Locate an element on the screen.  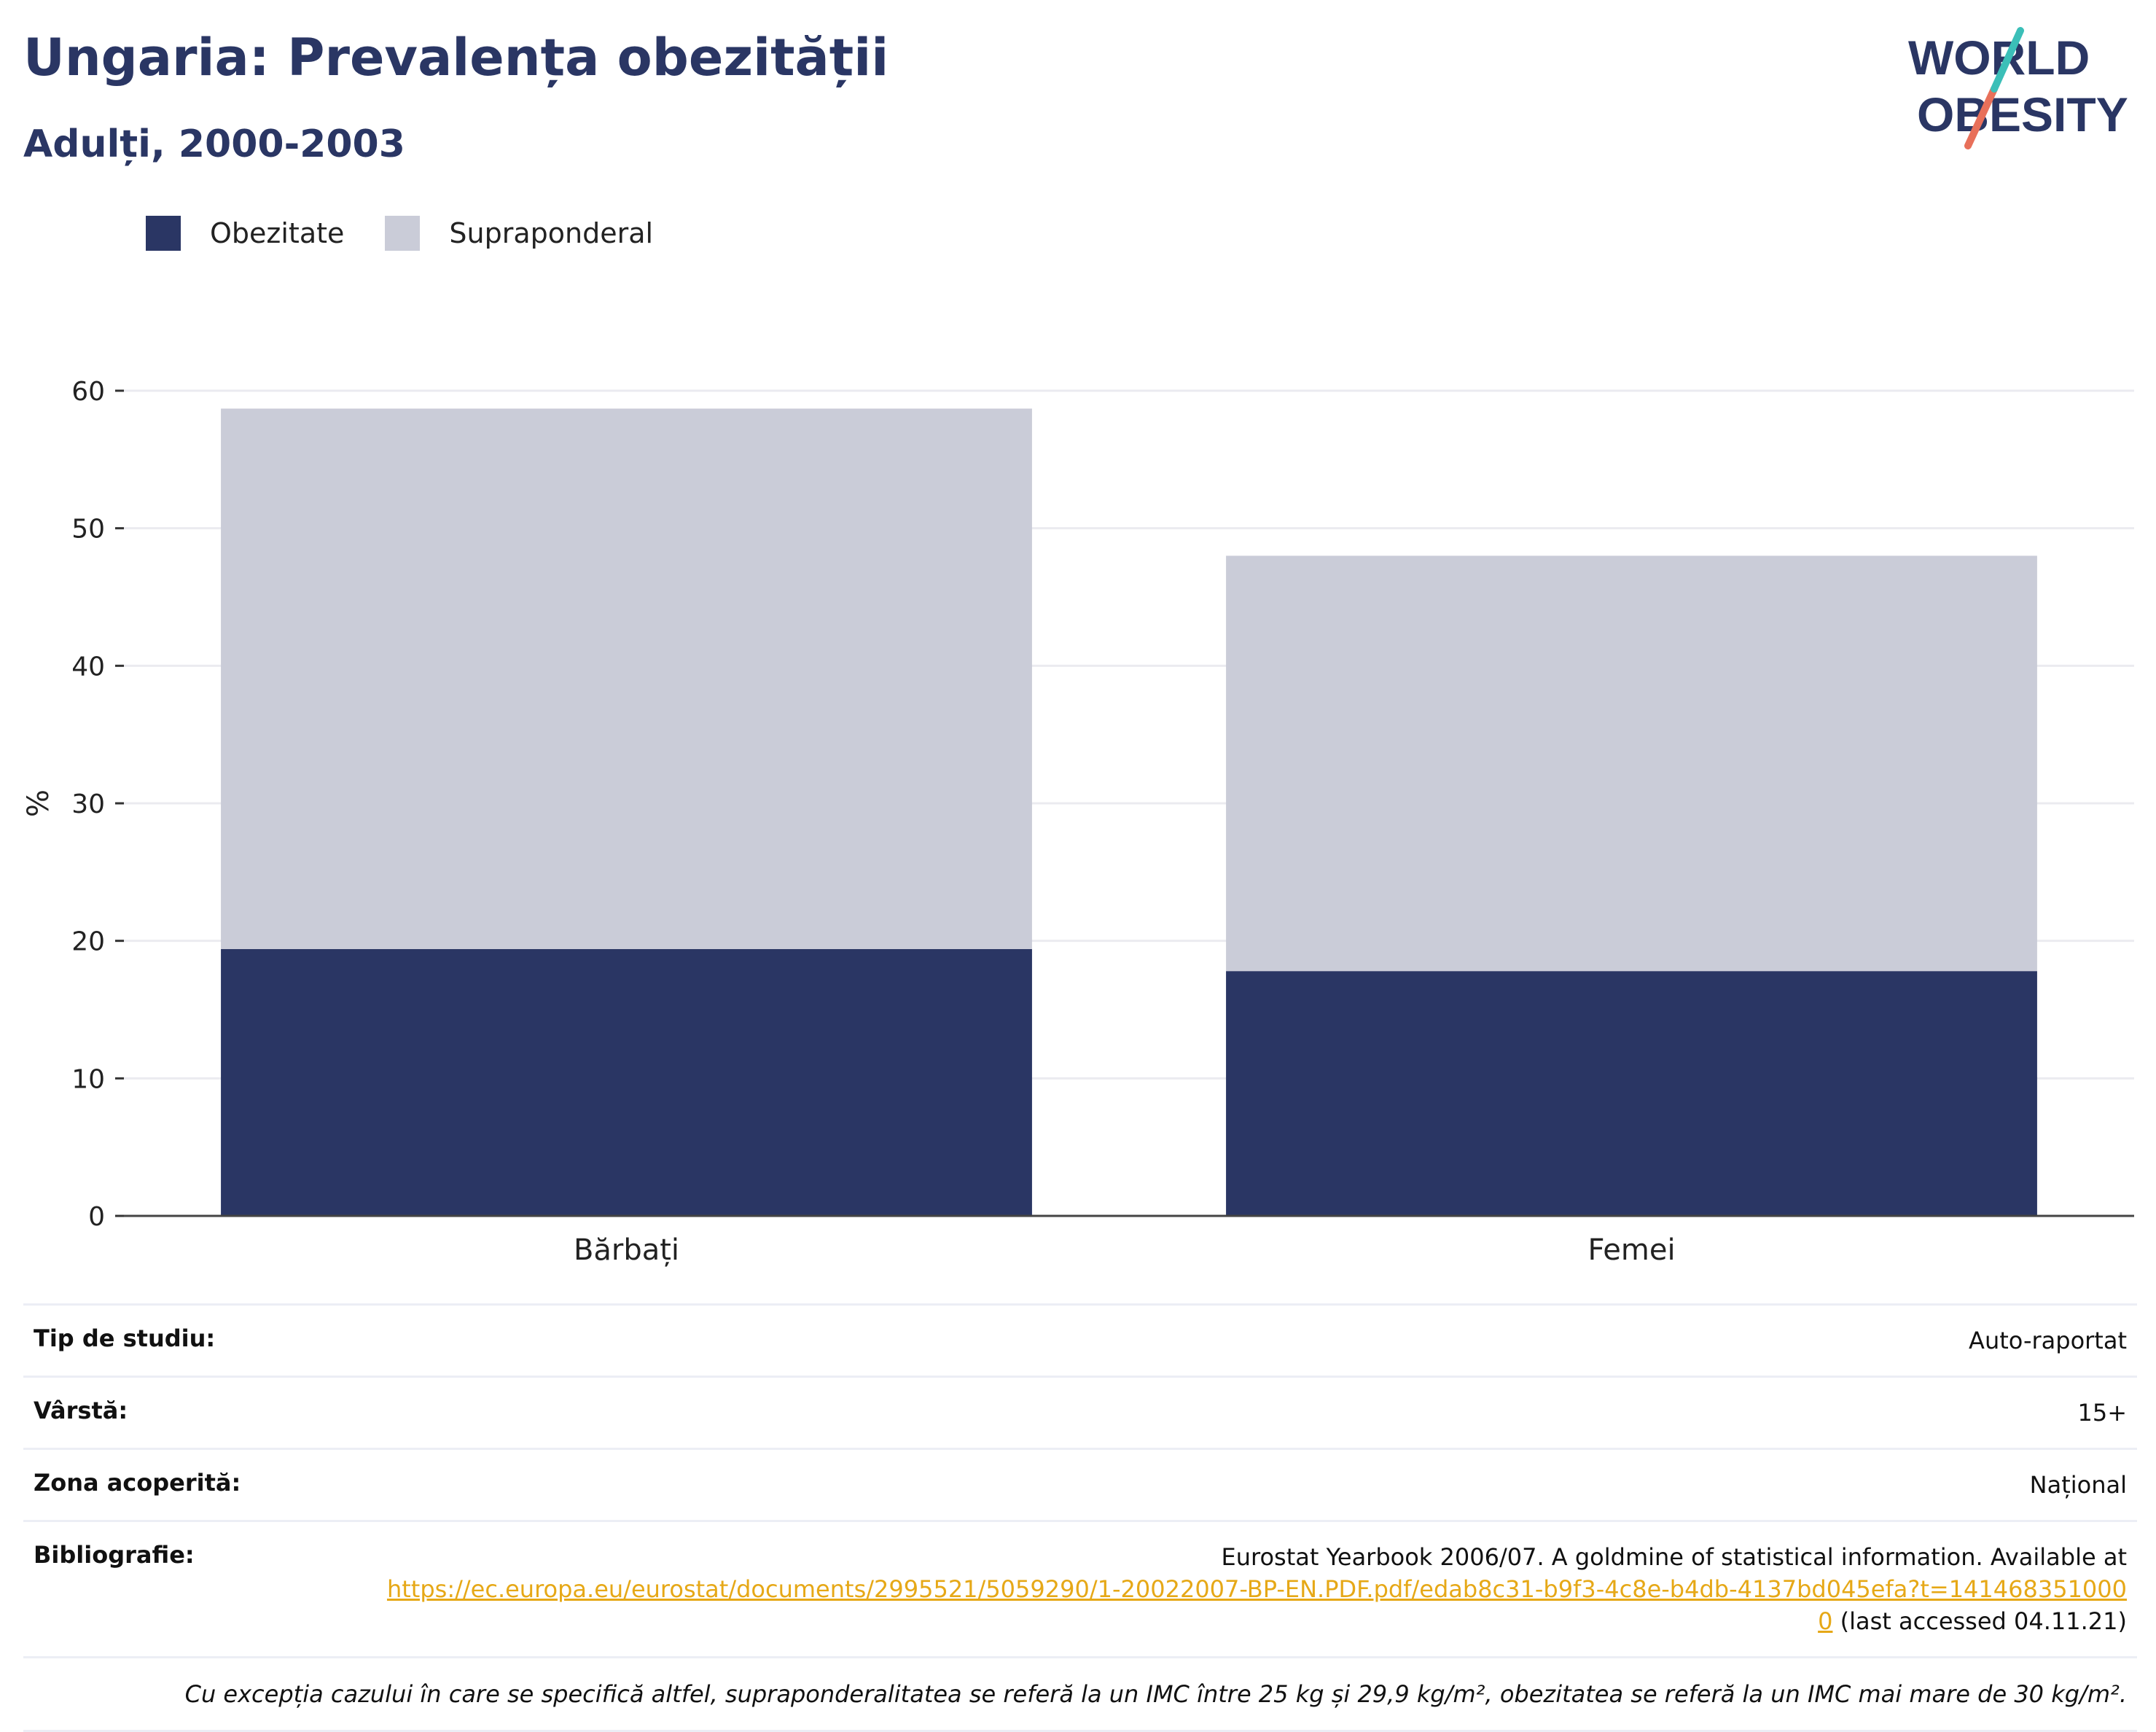
legend-swatch-obesity is located at coordinates (163, 233).